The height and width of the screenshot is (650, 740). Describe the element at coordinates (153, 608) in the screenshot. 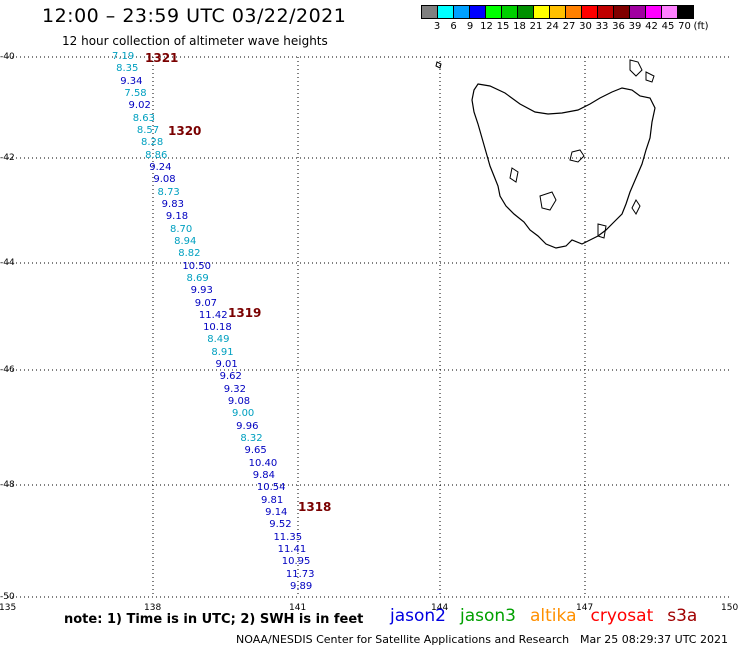

I see `lon-label: 138` at that location.